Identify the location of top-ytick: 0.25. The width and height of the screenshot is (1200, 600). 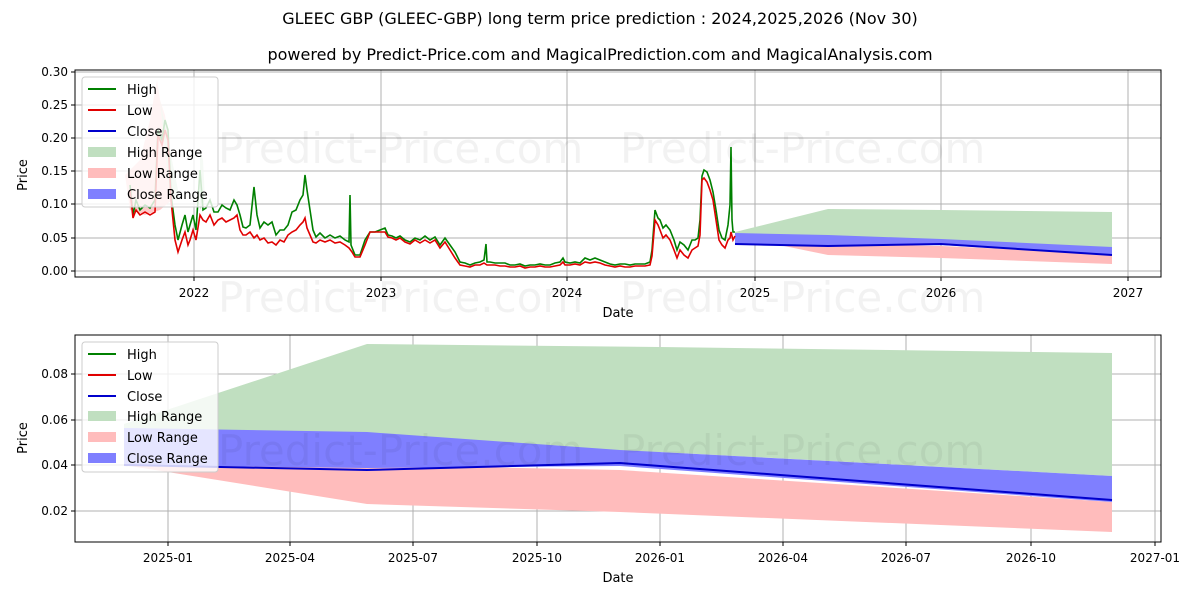
(54, 105).